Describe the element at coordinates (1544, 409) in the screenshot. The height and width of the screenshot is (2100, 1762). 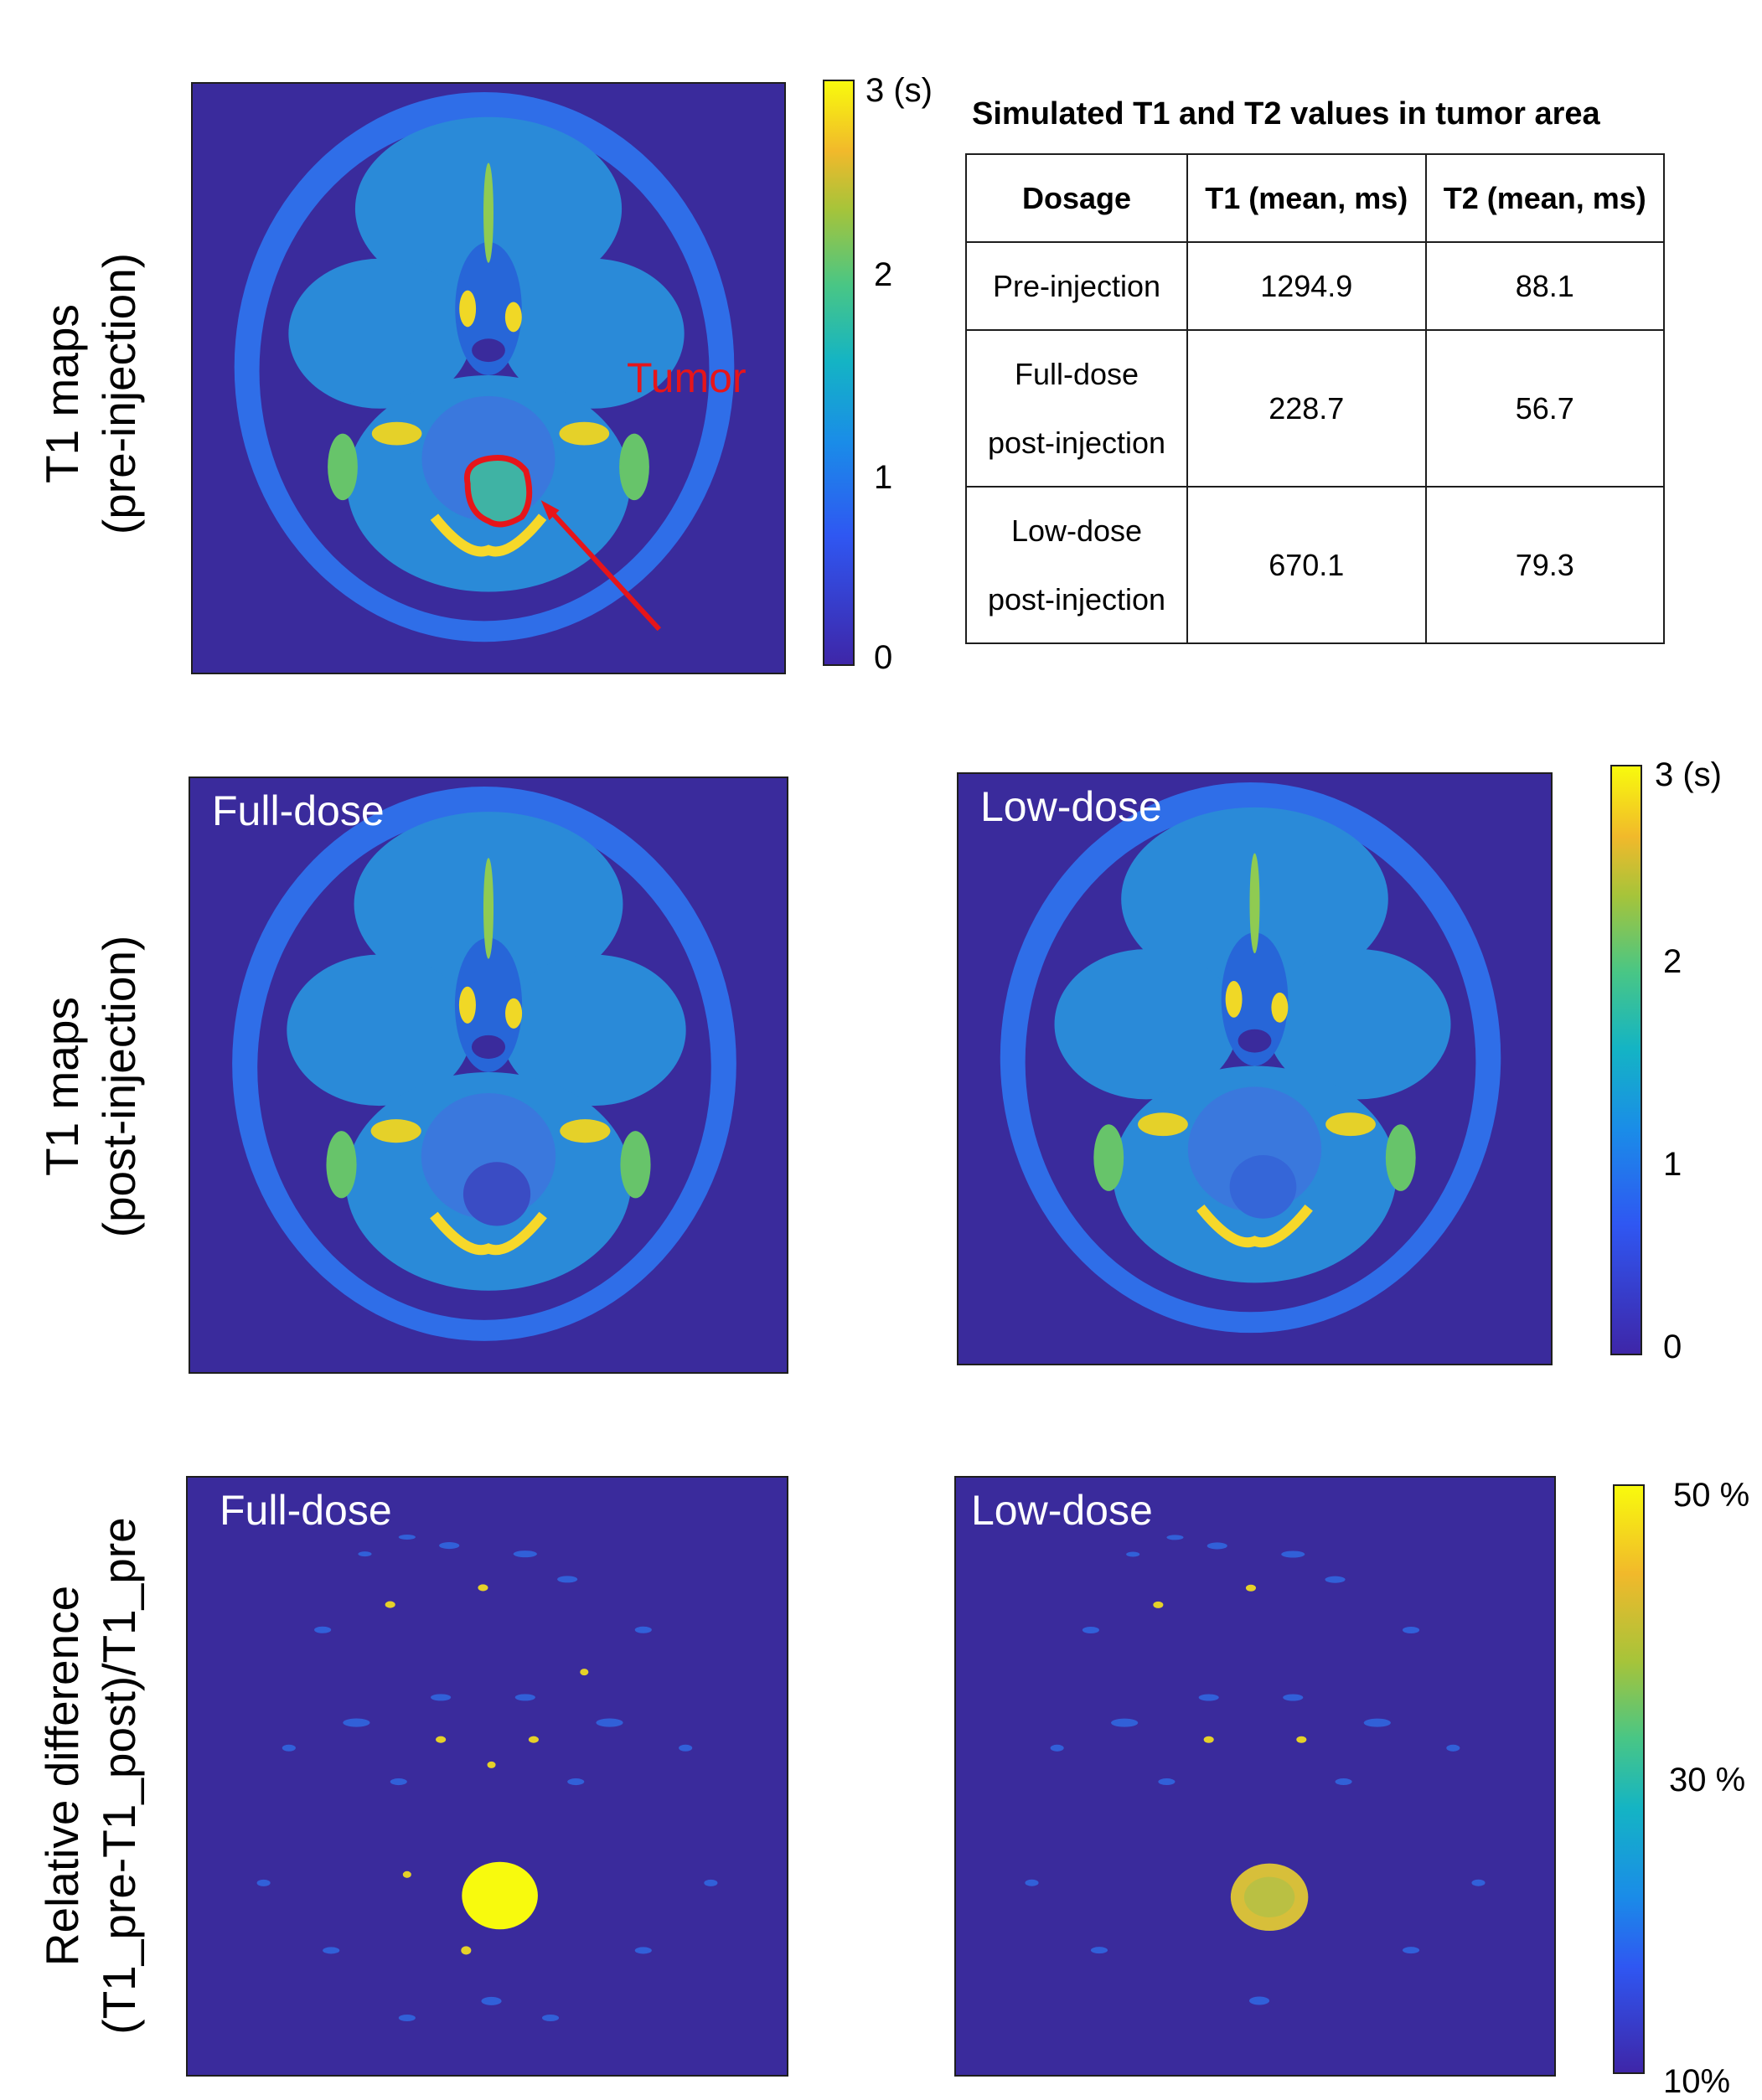
I see `table-cell-t2: 56.7` at that location.